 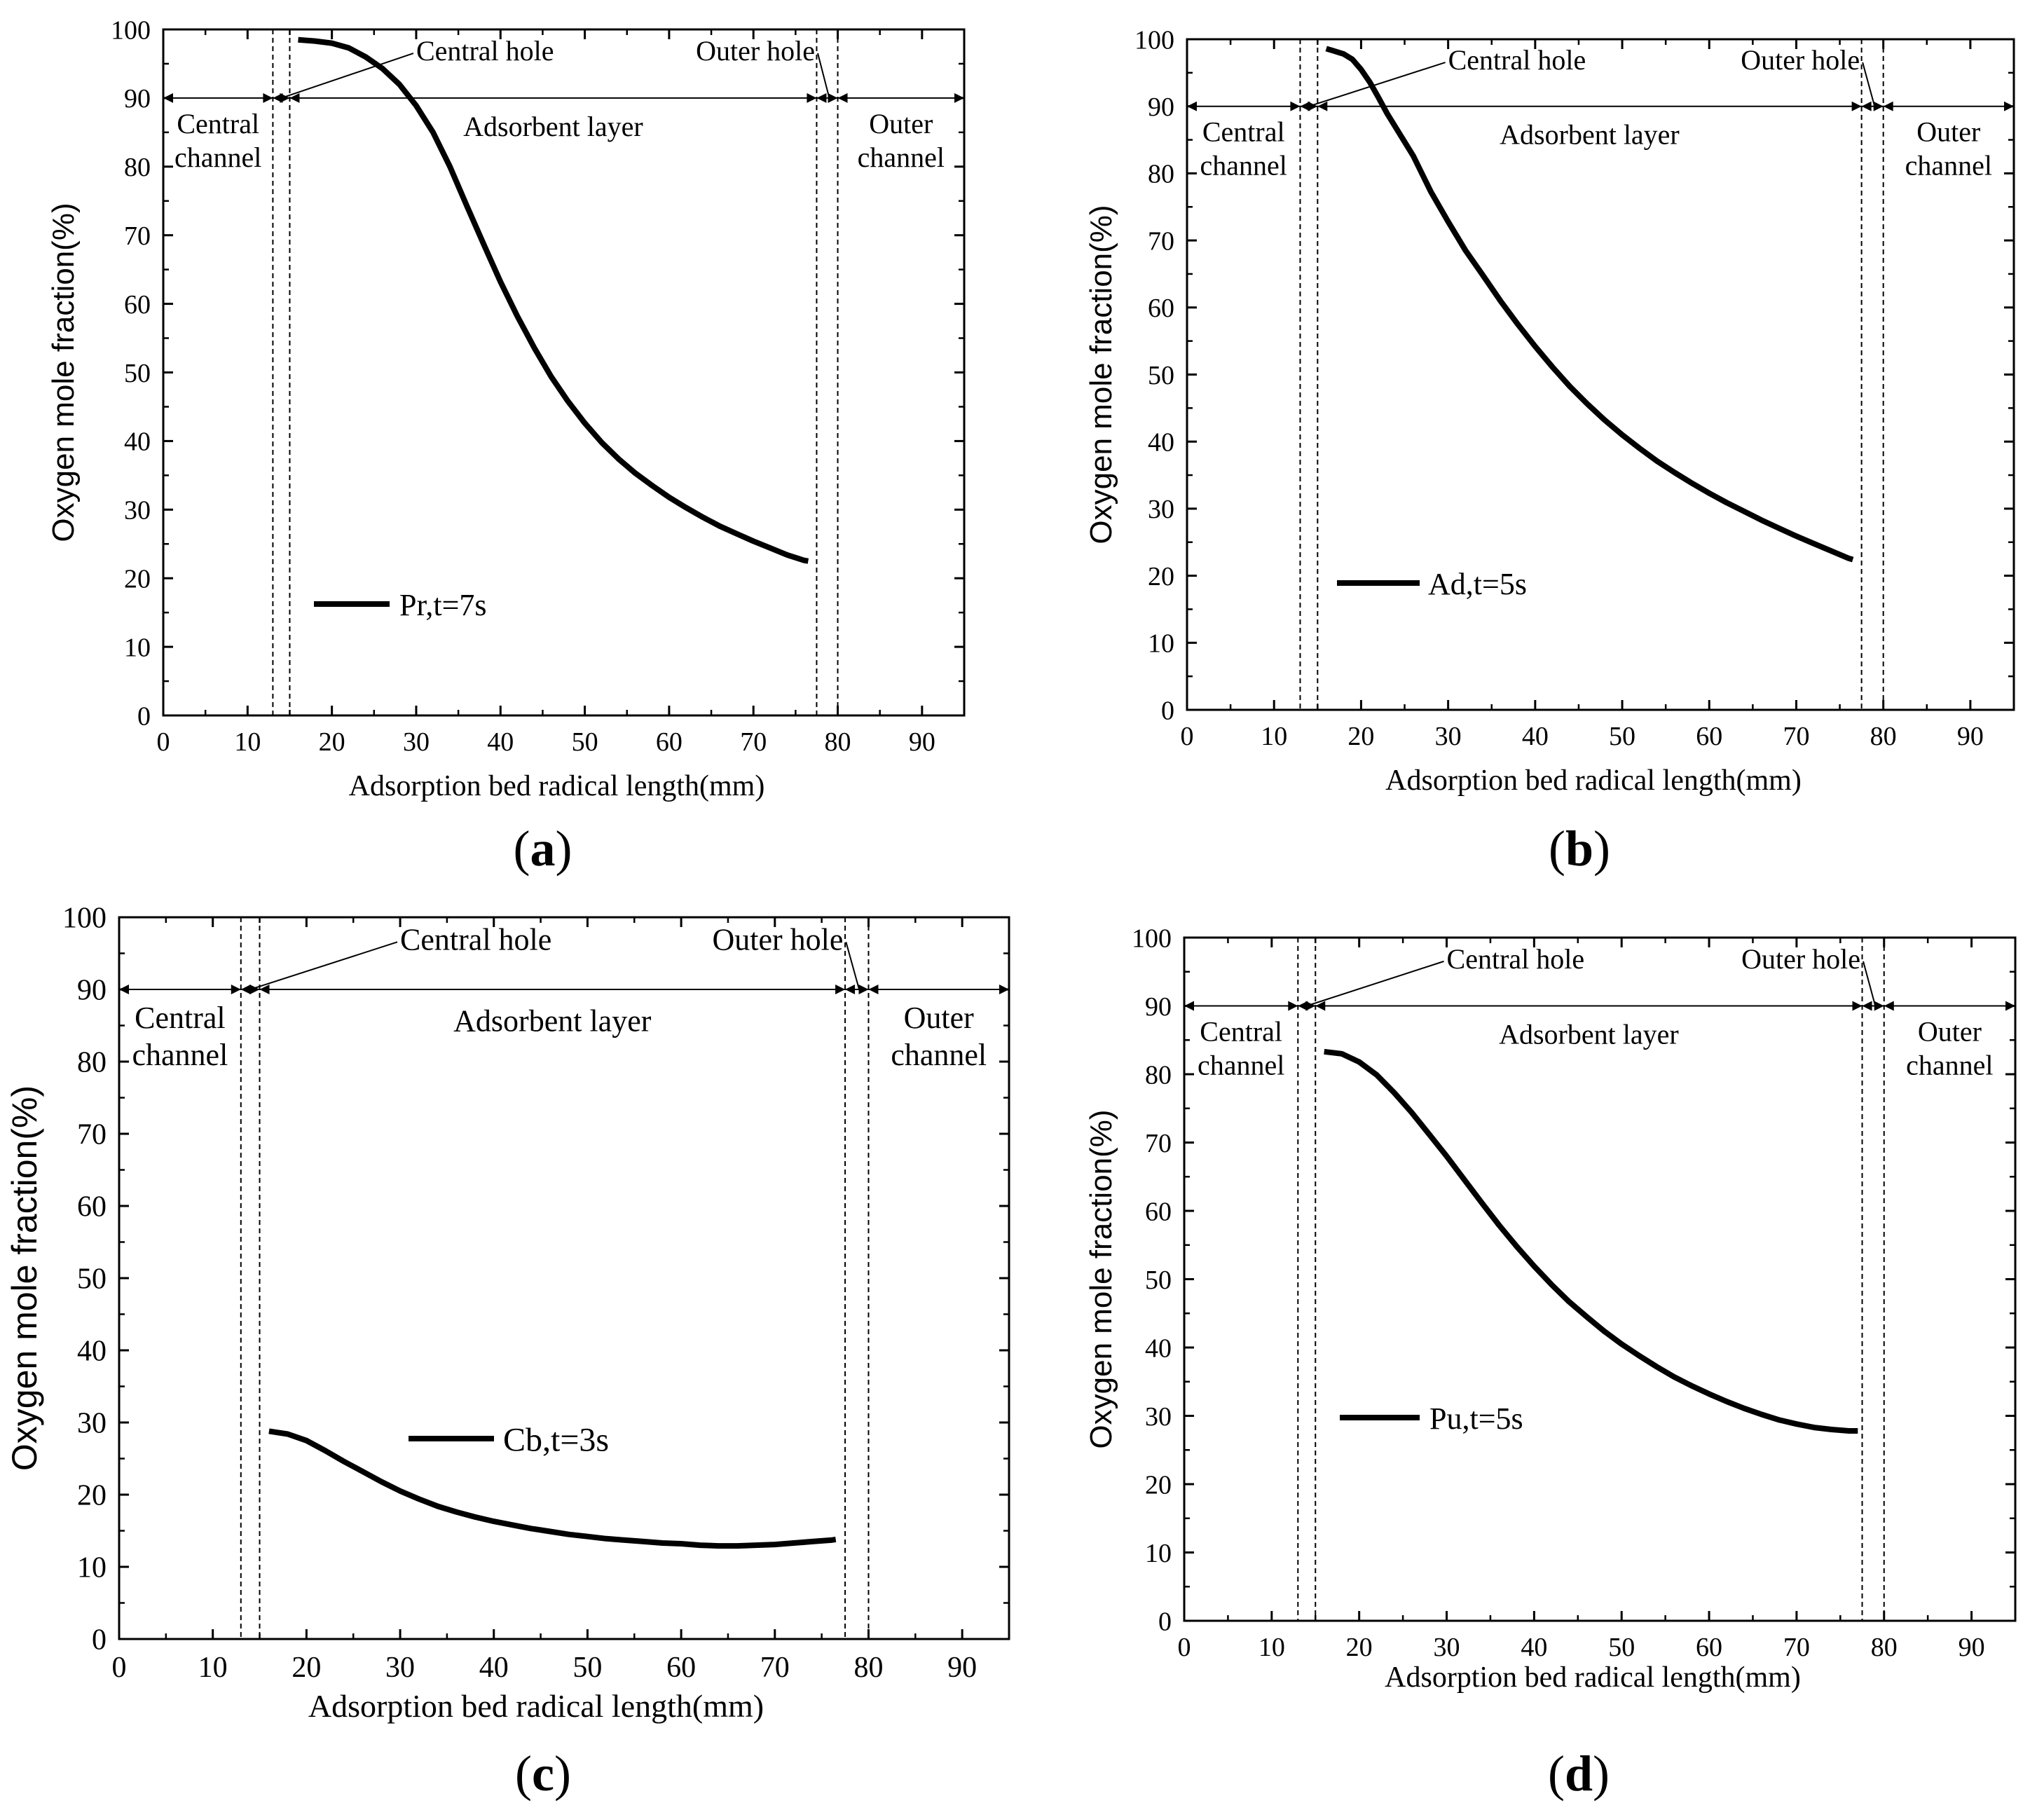 What do you see at coordinates (248, 742) in the screenshot?
I see `x-tick-label: 10` at bounding box center [248, 742].